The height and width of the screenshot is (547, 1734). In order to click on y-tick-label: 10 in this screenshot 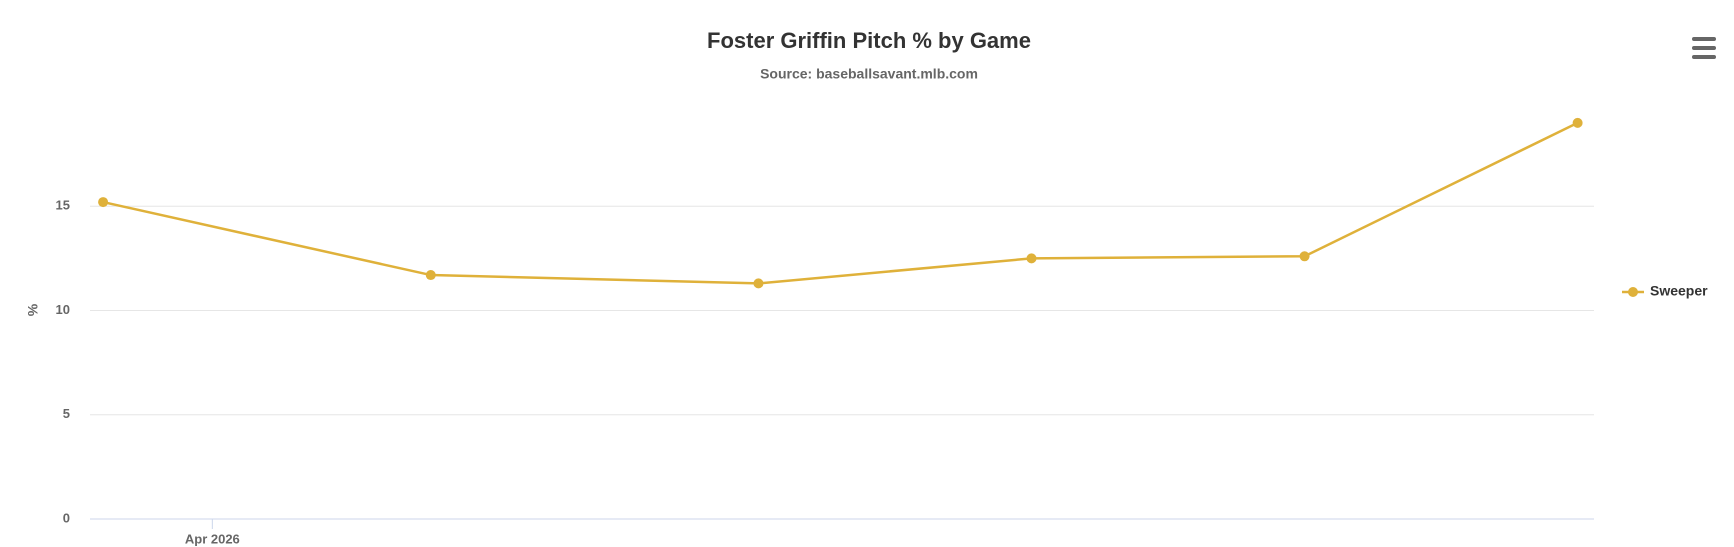, I will do `click(63, 309)`.